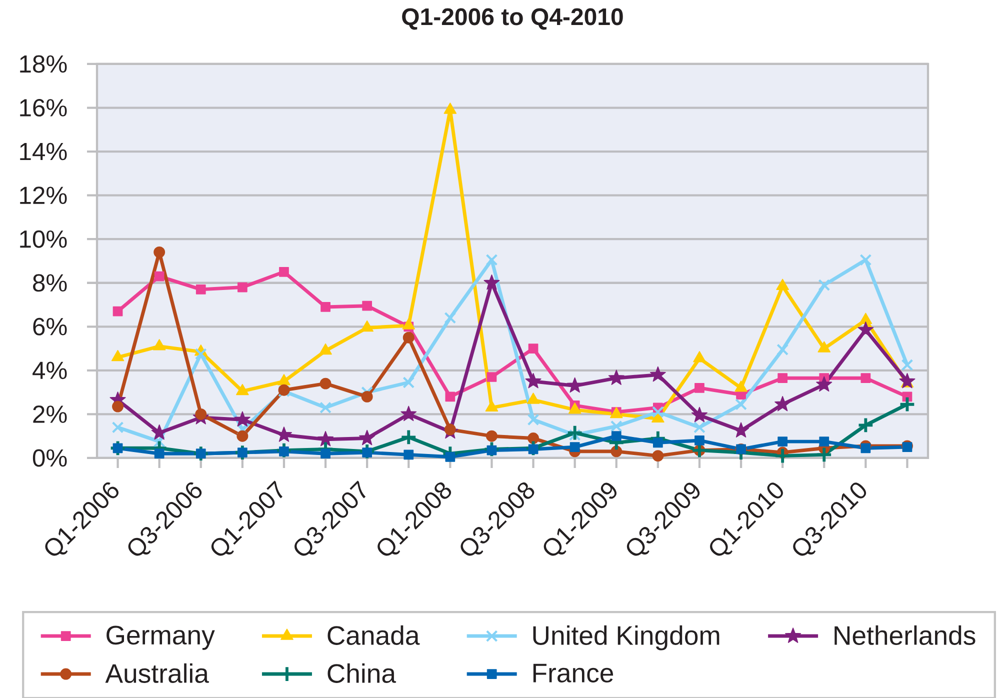 Image resolution: width=1000 pixels, height=698 pixels. Describe the element at coordinates (160, 638) in the screenshot. I see `legend-label: Germany` at that location.